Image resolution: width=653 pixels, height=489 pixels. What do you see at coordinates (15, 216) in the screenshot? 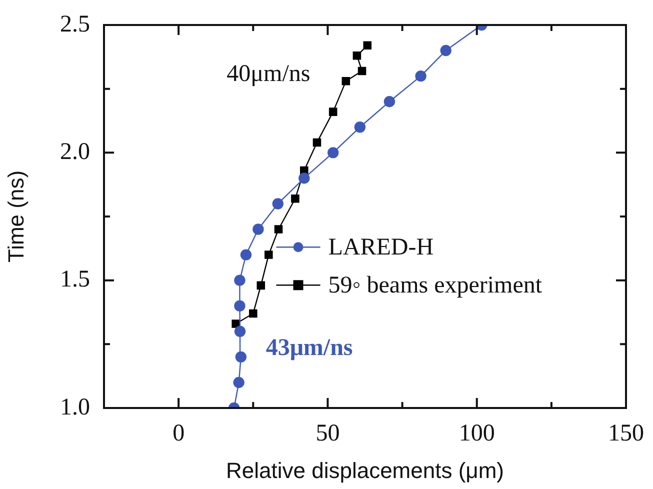
I see `y-axis-title: Time (ns)` at bounding box center [15, 216].